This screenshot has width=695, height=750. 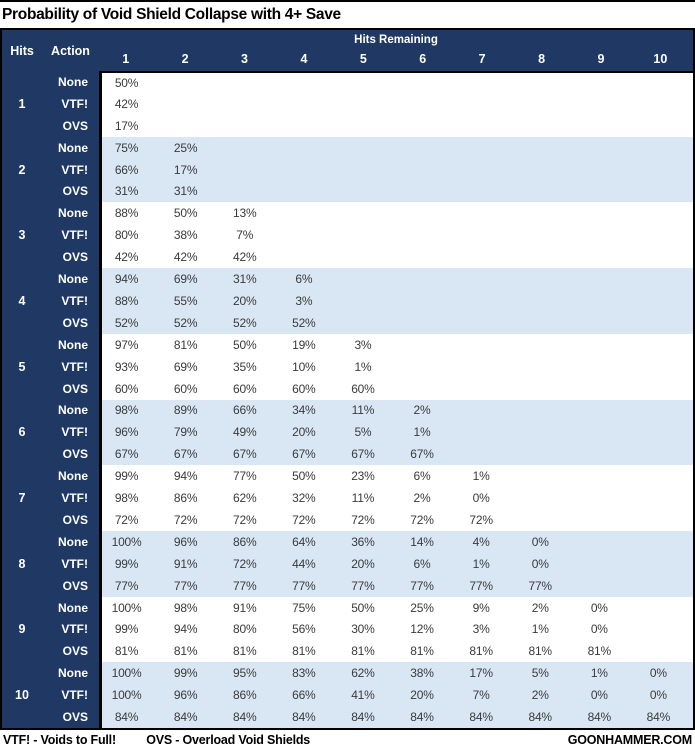 I want to click on value-cell: 69%, so click(x=185, y=366).